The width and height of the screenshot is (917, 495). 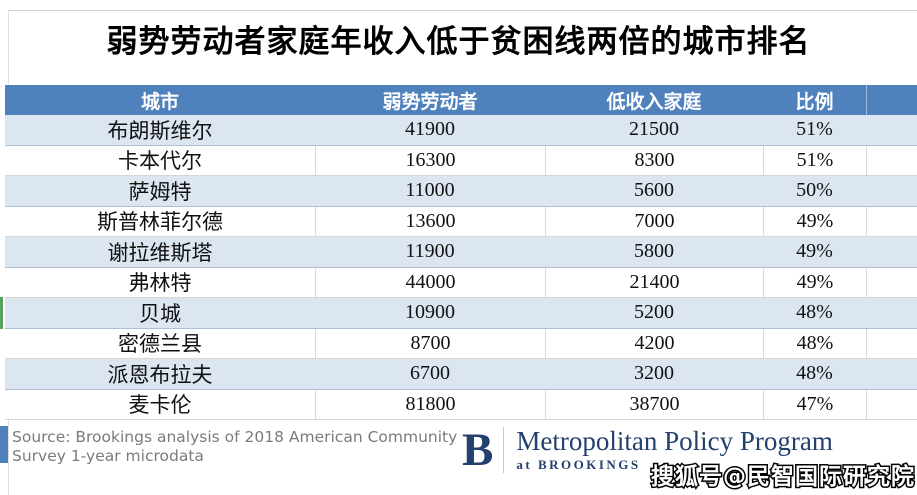 I want to click on column-header-empty, so click(x=891, y=100).